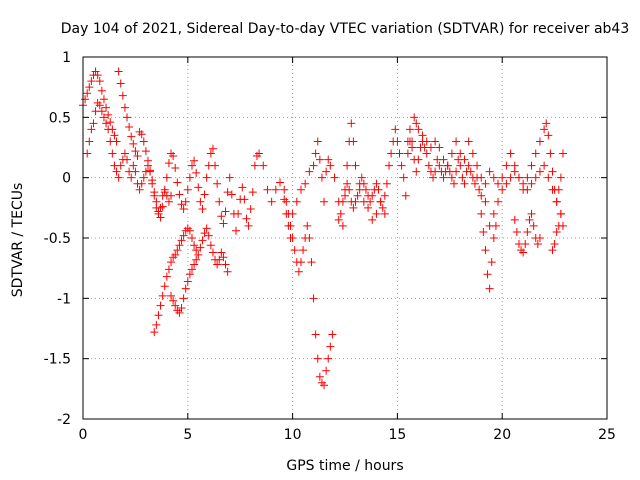 The height and width of the screenshot is (480, 640). Describe the element at coordinates (293, 435) in the screenshot. I see `x-tick-label: 10` at that location.